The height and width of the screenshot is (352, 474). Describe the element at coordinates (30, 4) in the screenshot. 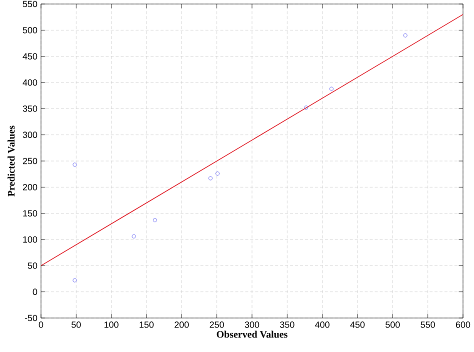

I see `y-tick-label: 550` at that location.